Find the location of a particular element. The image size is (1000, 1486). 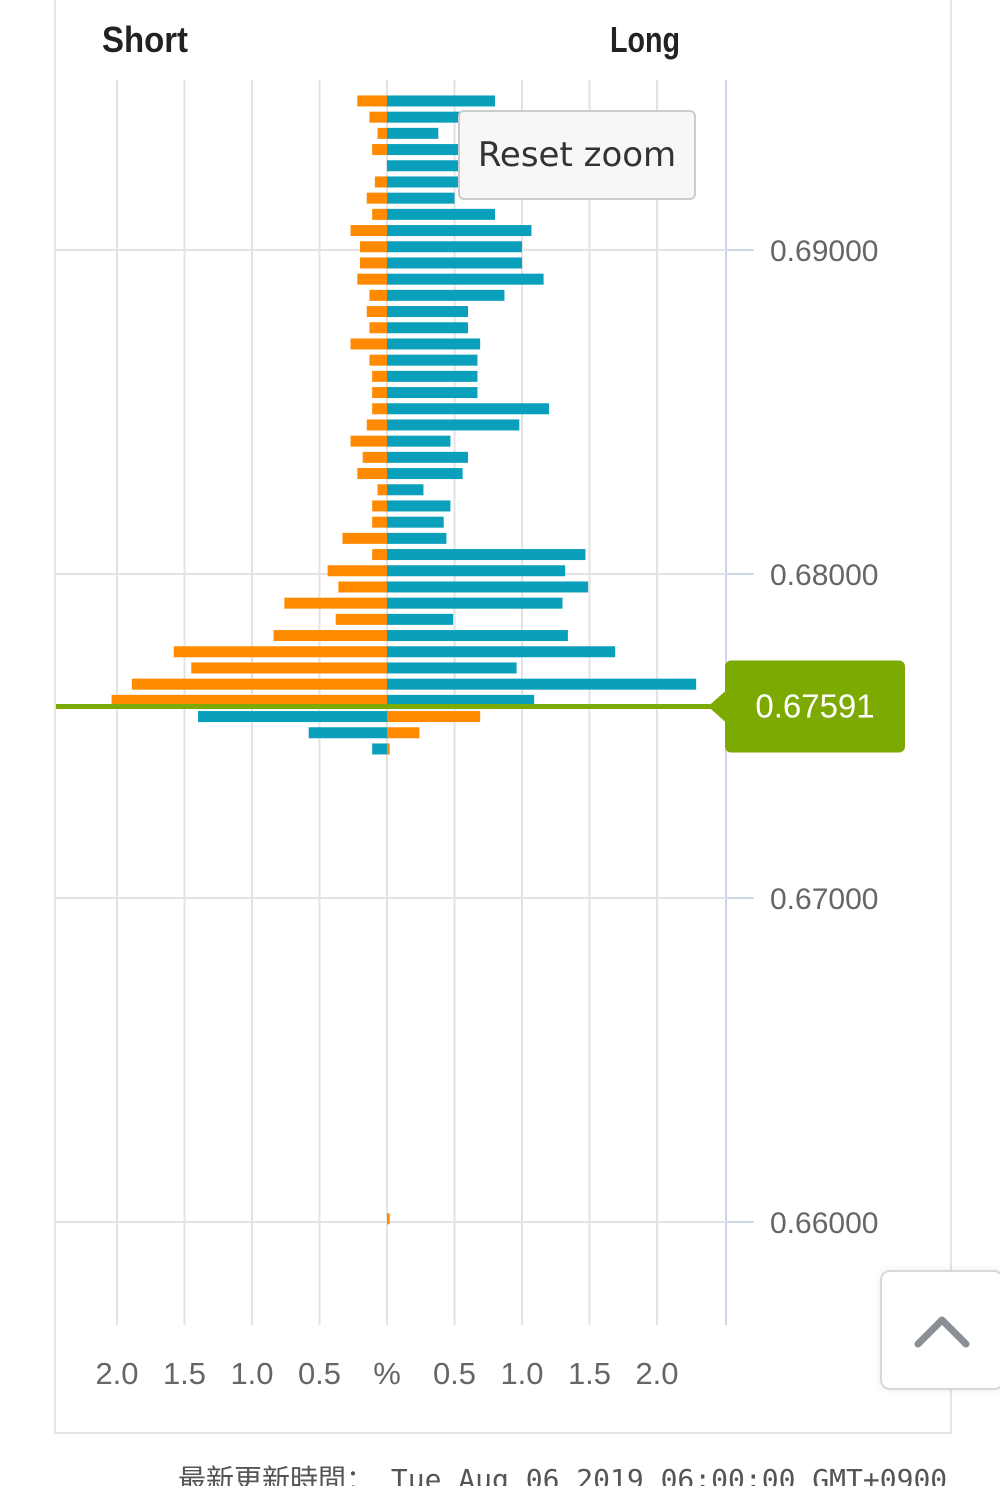

chevron-up-icon is located at coordinates (942, 1332).